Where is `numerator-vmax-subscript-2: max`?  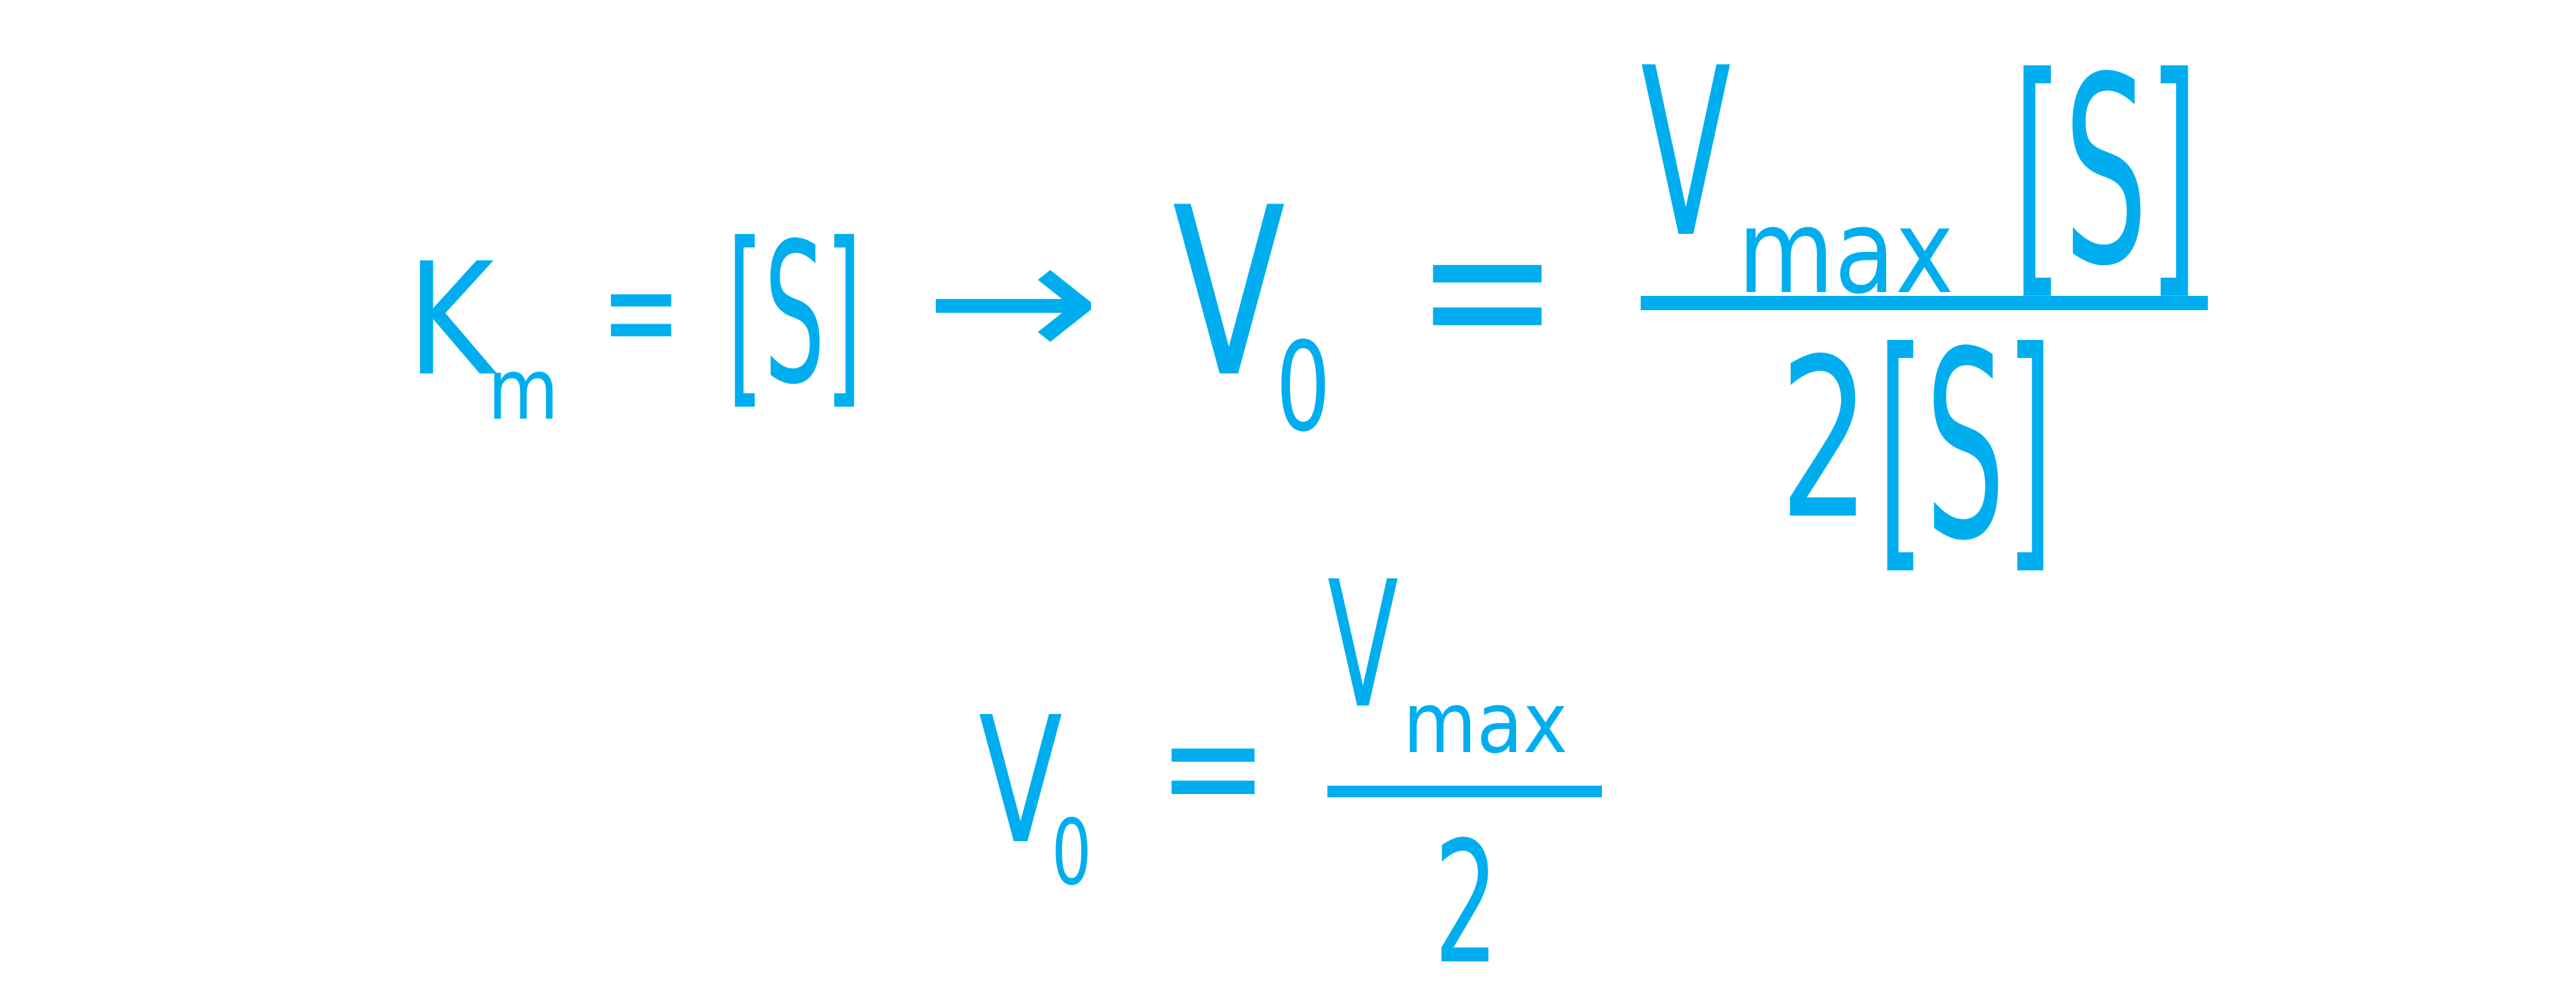 numerator-vmax-subscript-2: max is located at coordinates (1485, 723).